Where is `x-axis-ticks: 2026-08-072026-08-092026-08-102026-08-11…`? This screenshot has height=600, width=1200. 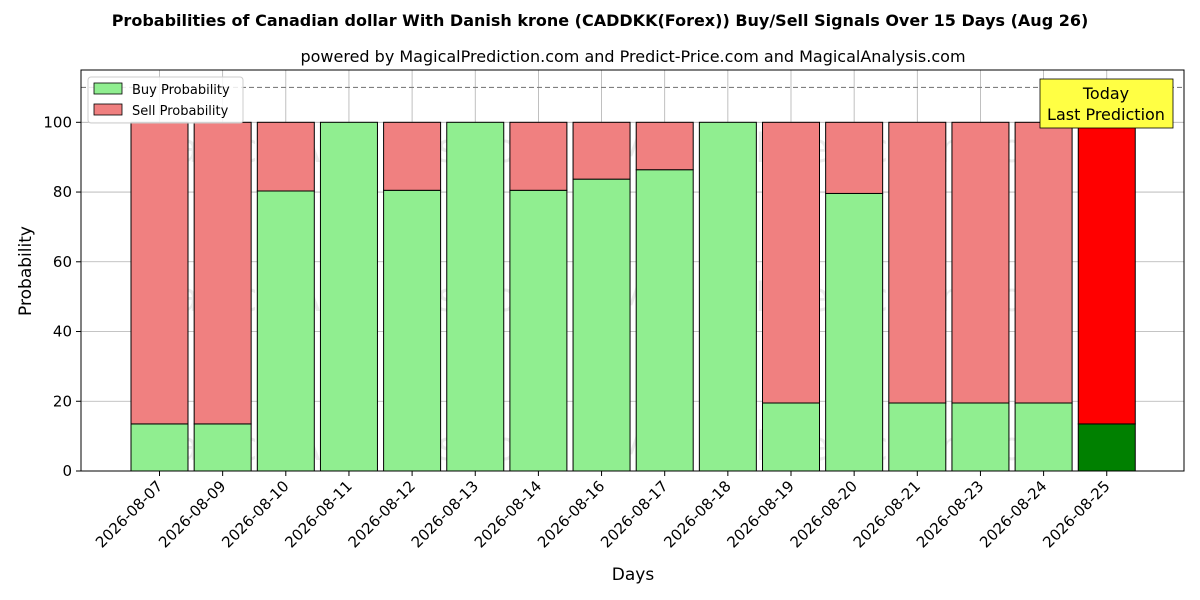
x-axis-ticks: 2026-08-072026-08-092026-08-102026-08-11… is located at coordinates (603, 511).